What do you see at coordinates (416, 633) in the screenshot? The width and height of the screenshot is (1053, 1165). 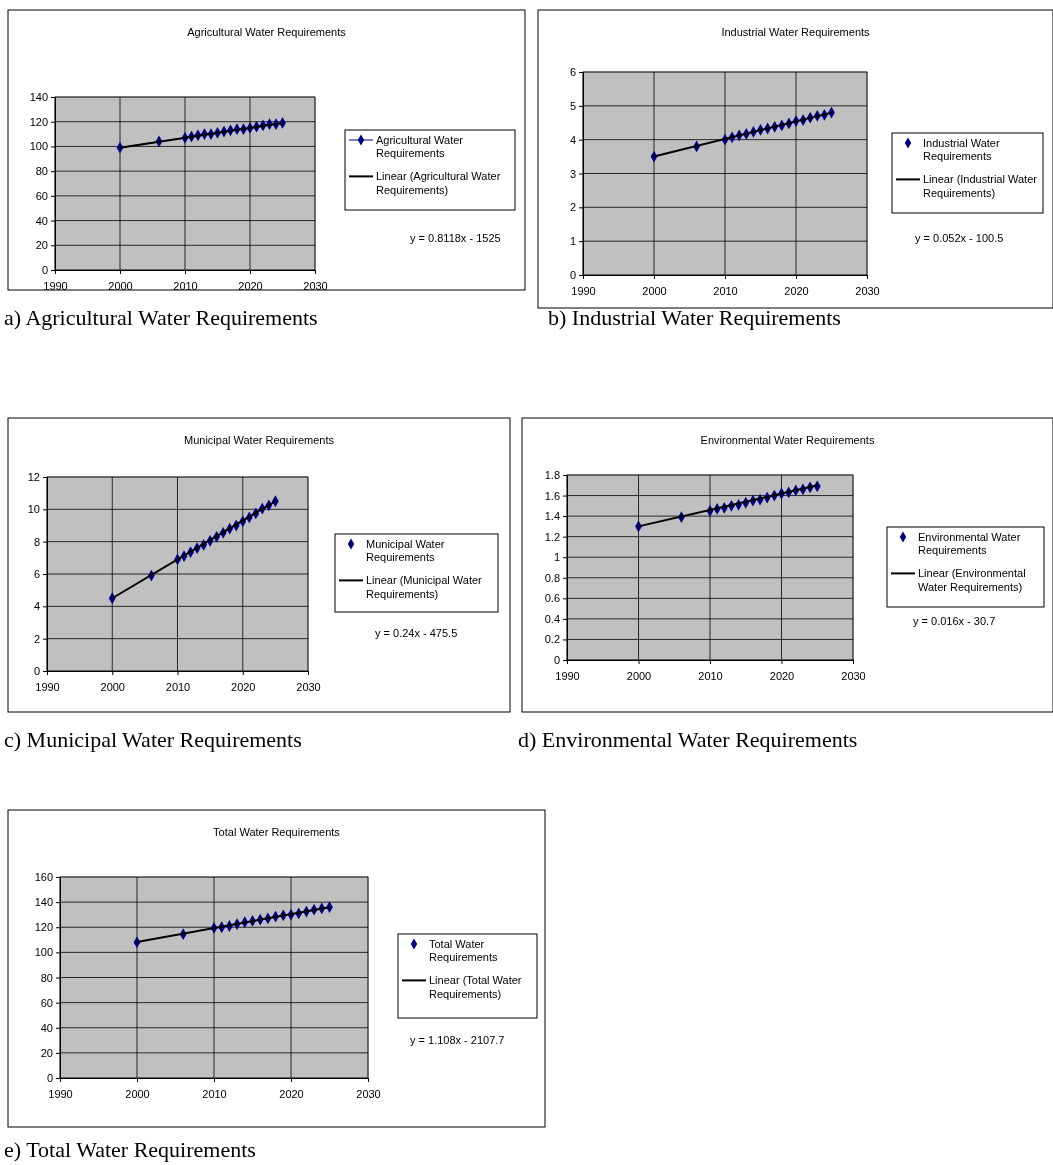 I see `text: y = 0.24x - 475.5` at bounding box center [416, 633].